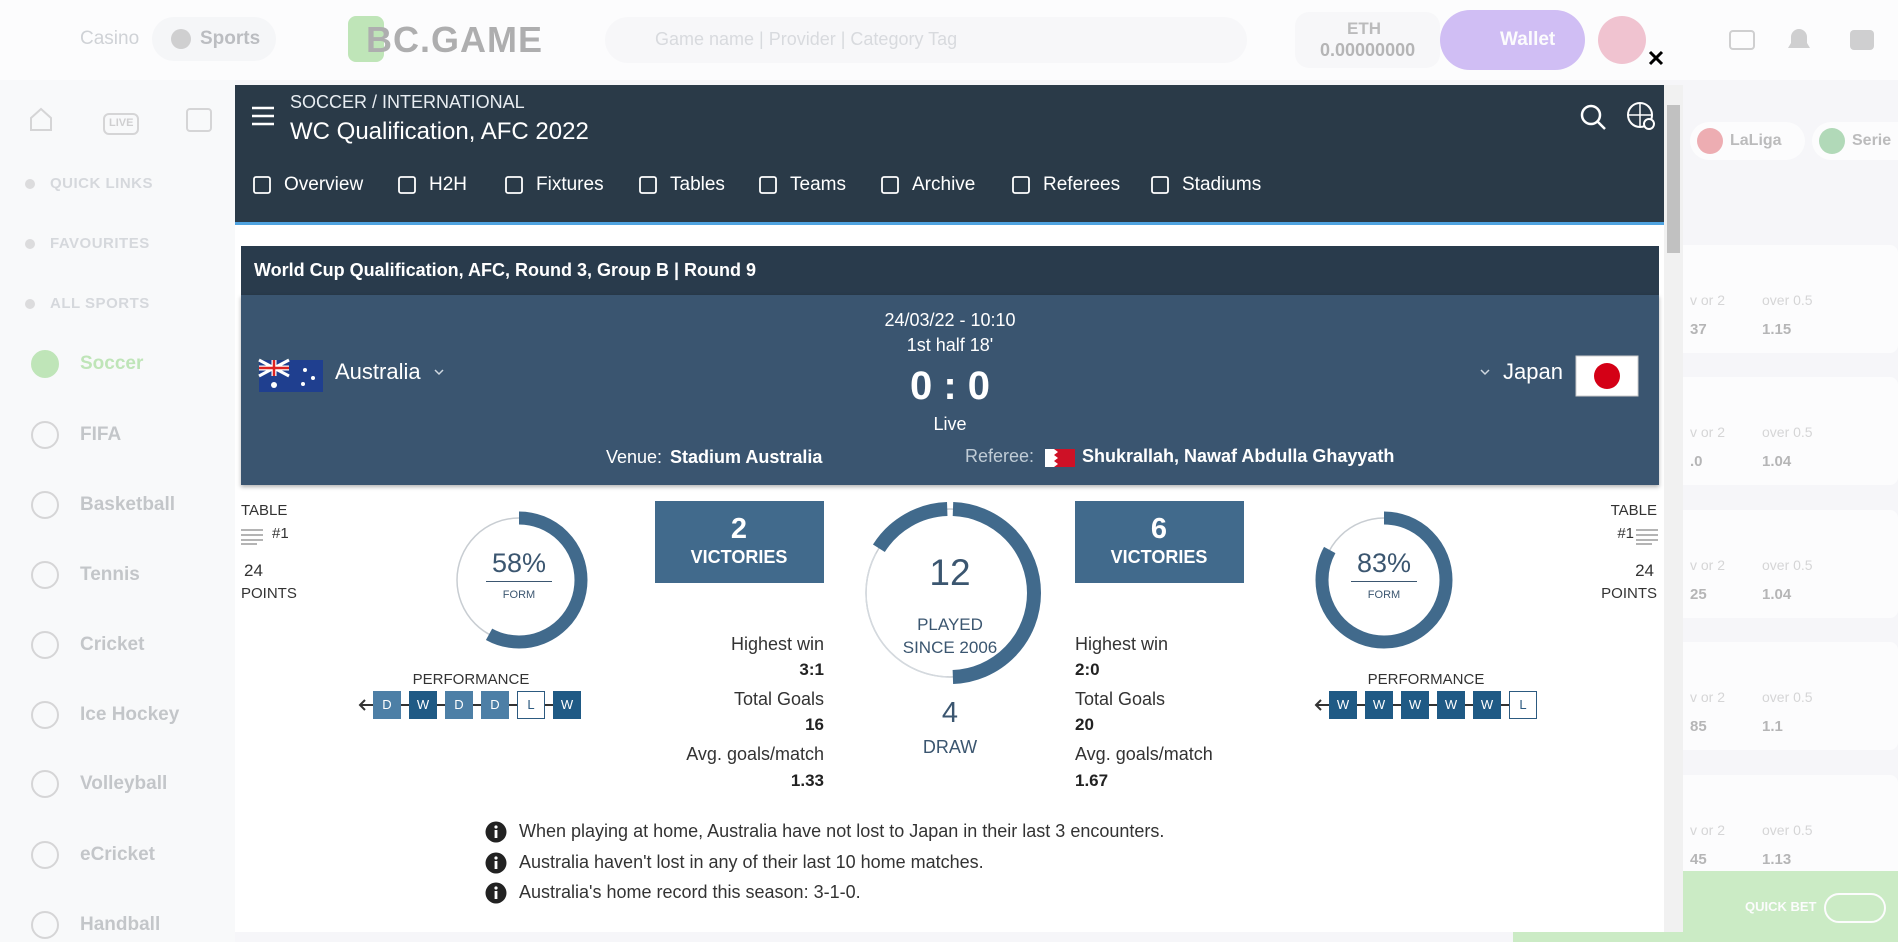 This screenshot has width=1898, height=942. Describe the element at coordinates (807, 780) in the screenshot. I see `stat-value: 1.33` at that location.